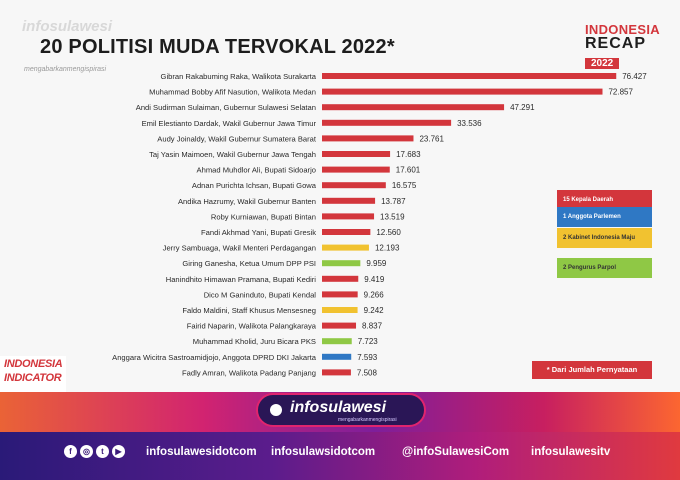  Describe the element at coordinates (256, 170) in the screenshot. I see `category-label: Ahmad Muhdlor Ali, Bupati Sidoarjo` at that location.